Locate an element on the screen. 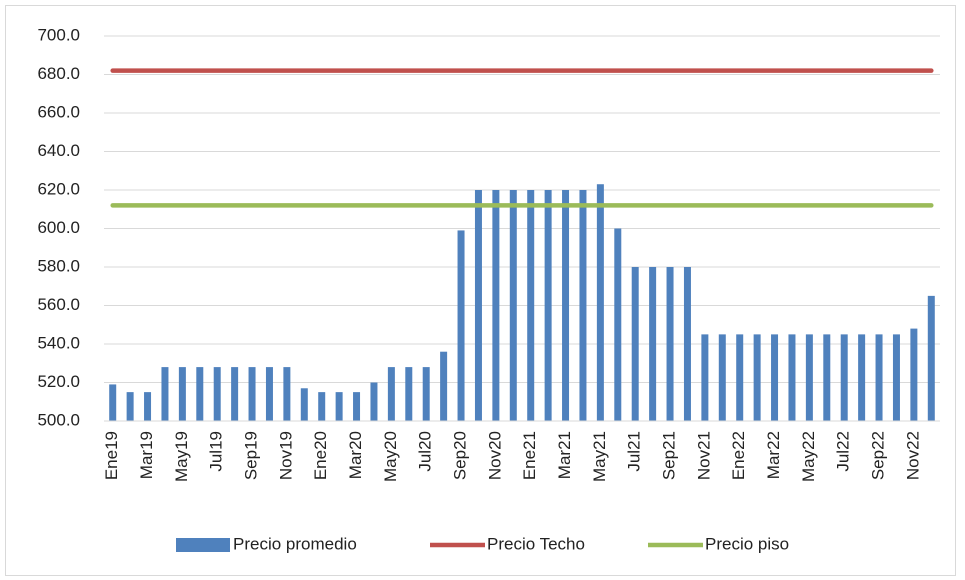 The height and width of the screenshot is (580, 965). y-tick-label: 560.0 is located at coordinates (58, 304).